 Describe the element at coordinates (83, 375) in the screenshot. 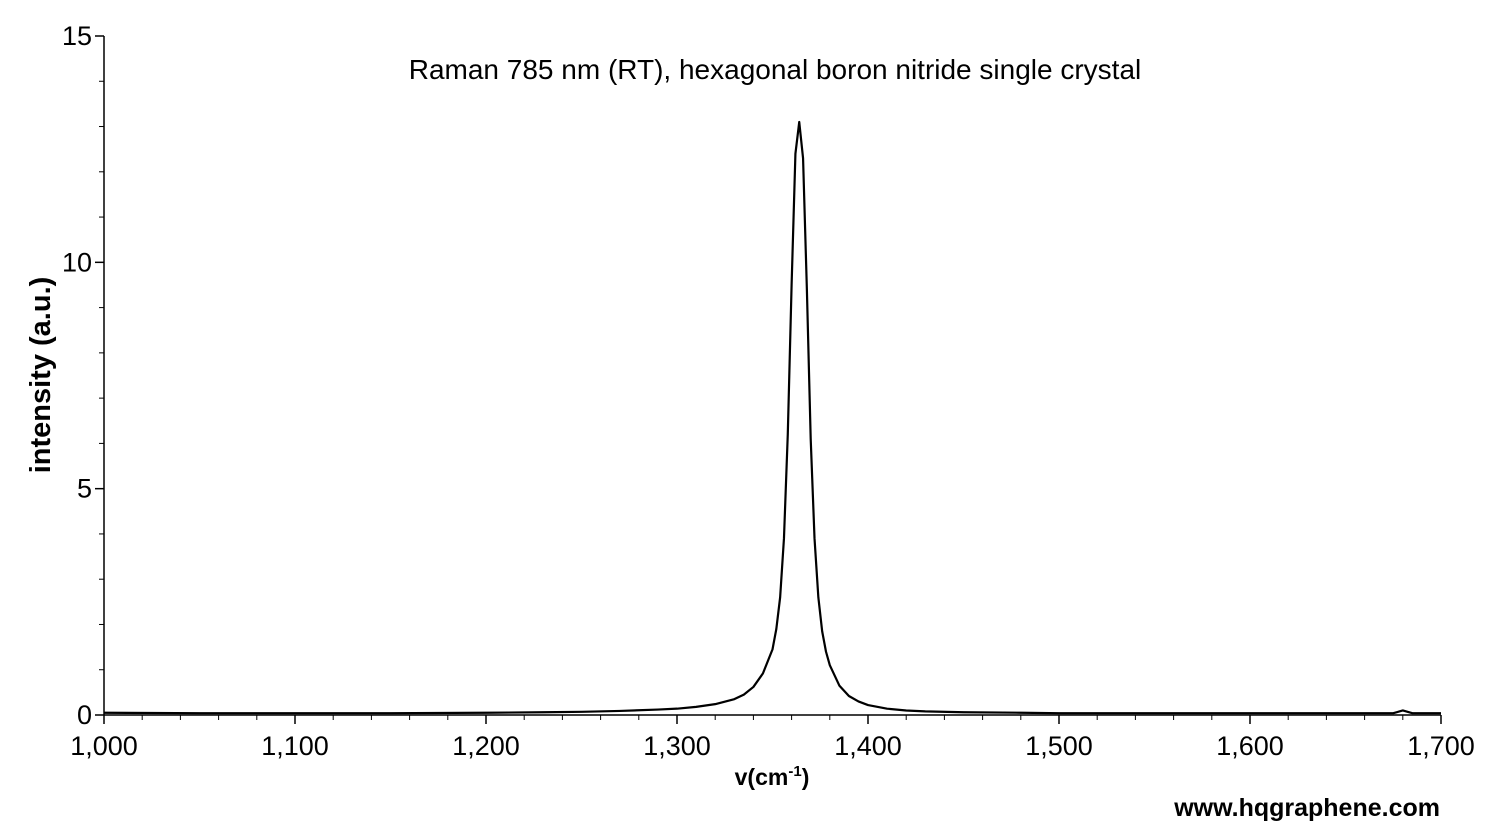

I see `y-axis-ticks: 0 5 10 15` at that location.